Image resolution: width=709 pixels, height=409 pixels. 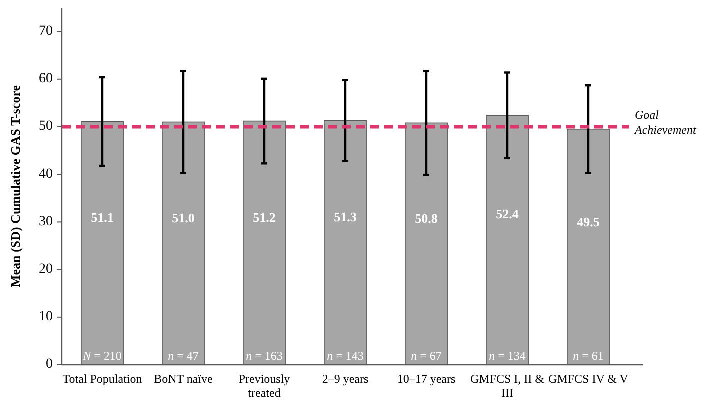 What do you see at coordinates (49, 364) in the screenshot?
I see `y-tick-label: 0` at bounding box center [49, 364].